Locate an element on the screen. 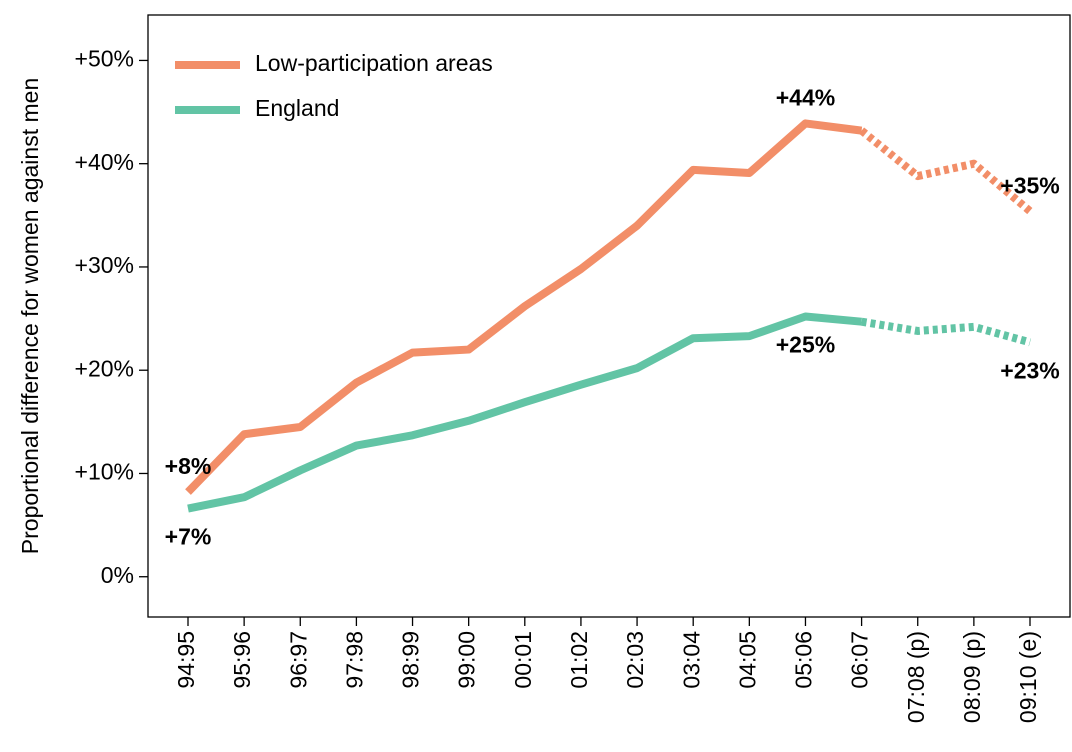  x-tick-label: 94:95 is located at coordinates (186, 660).